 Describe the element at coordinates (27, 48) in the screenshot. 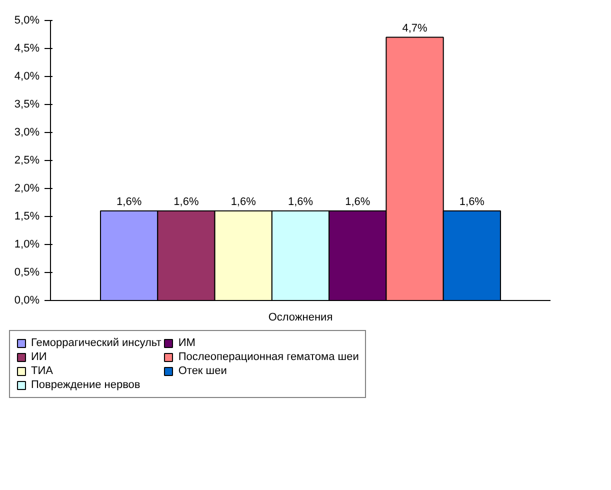

I see `y-tick-label: 4,5%` at that location.